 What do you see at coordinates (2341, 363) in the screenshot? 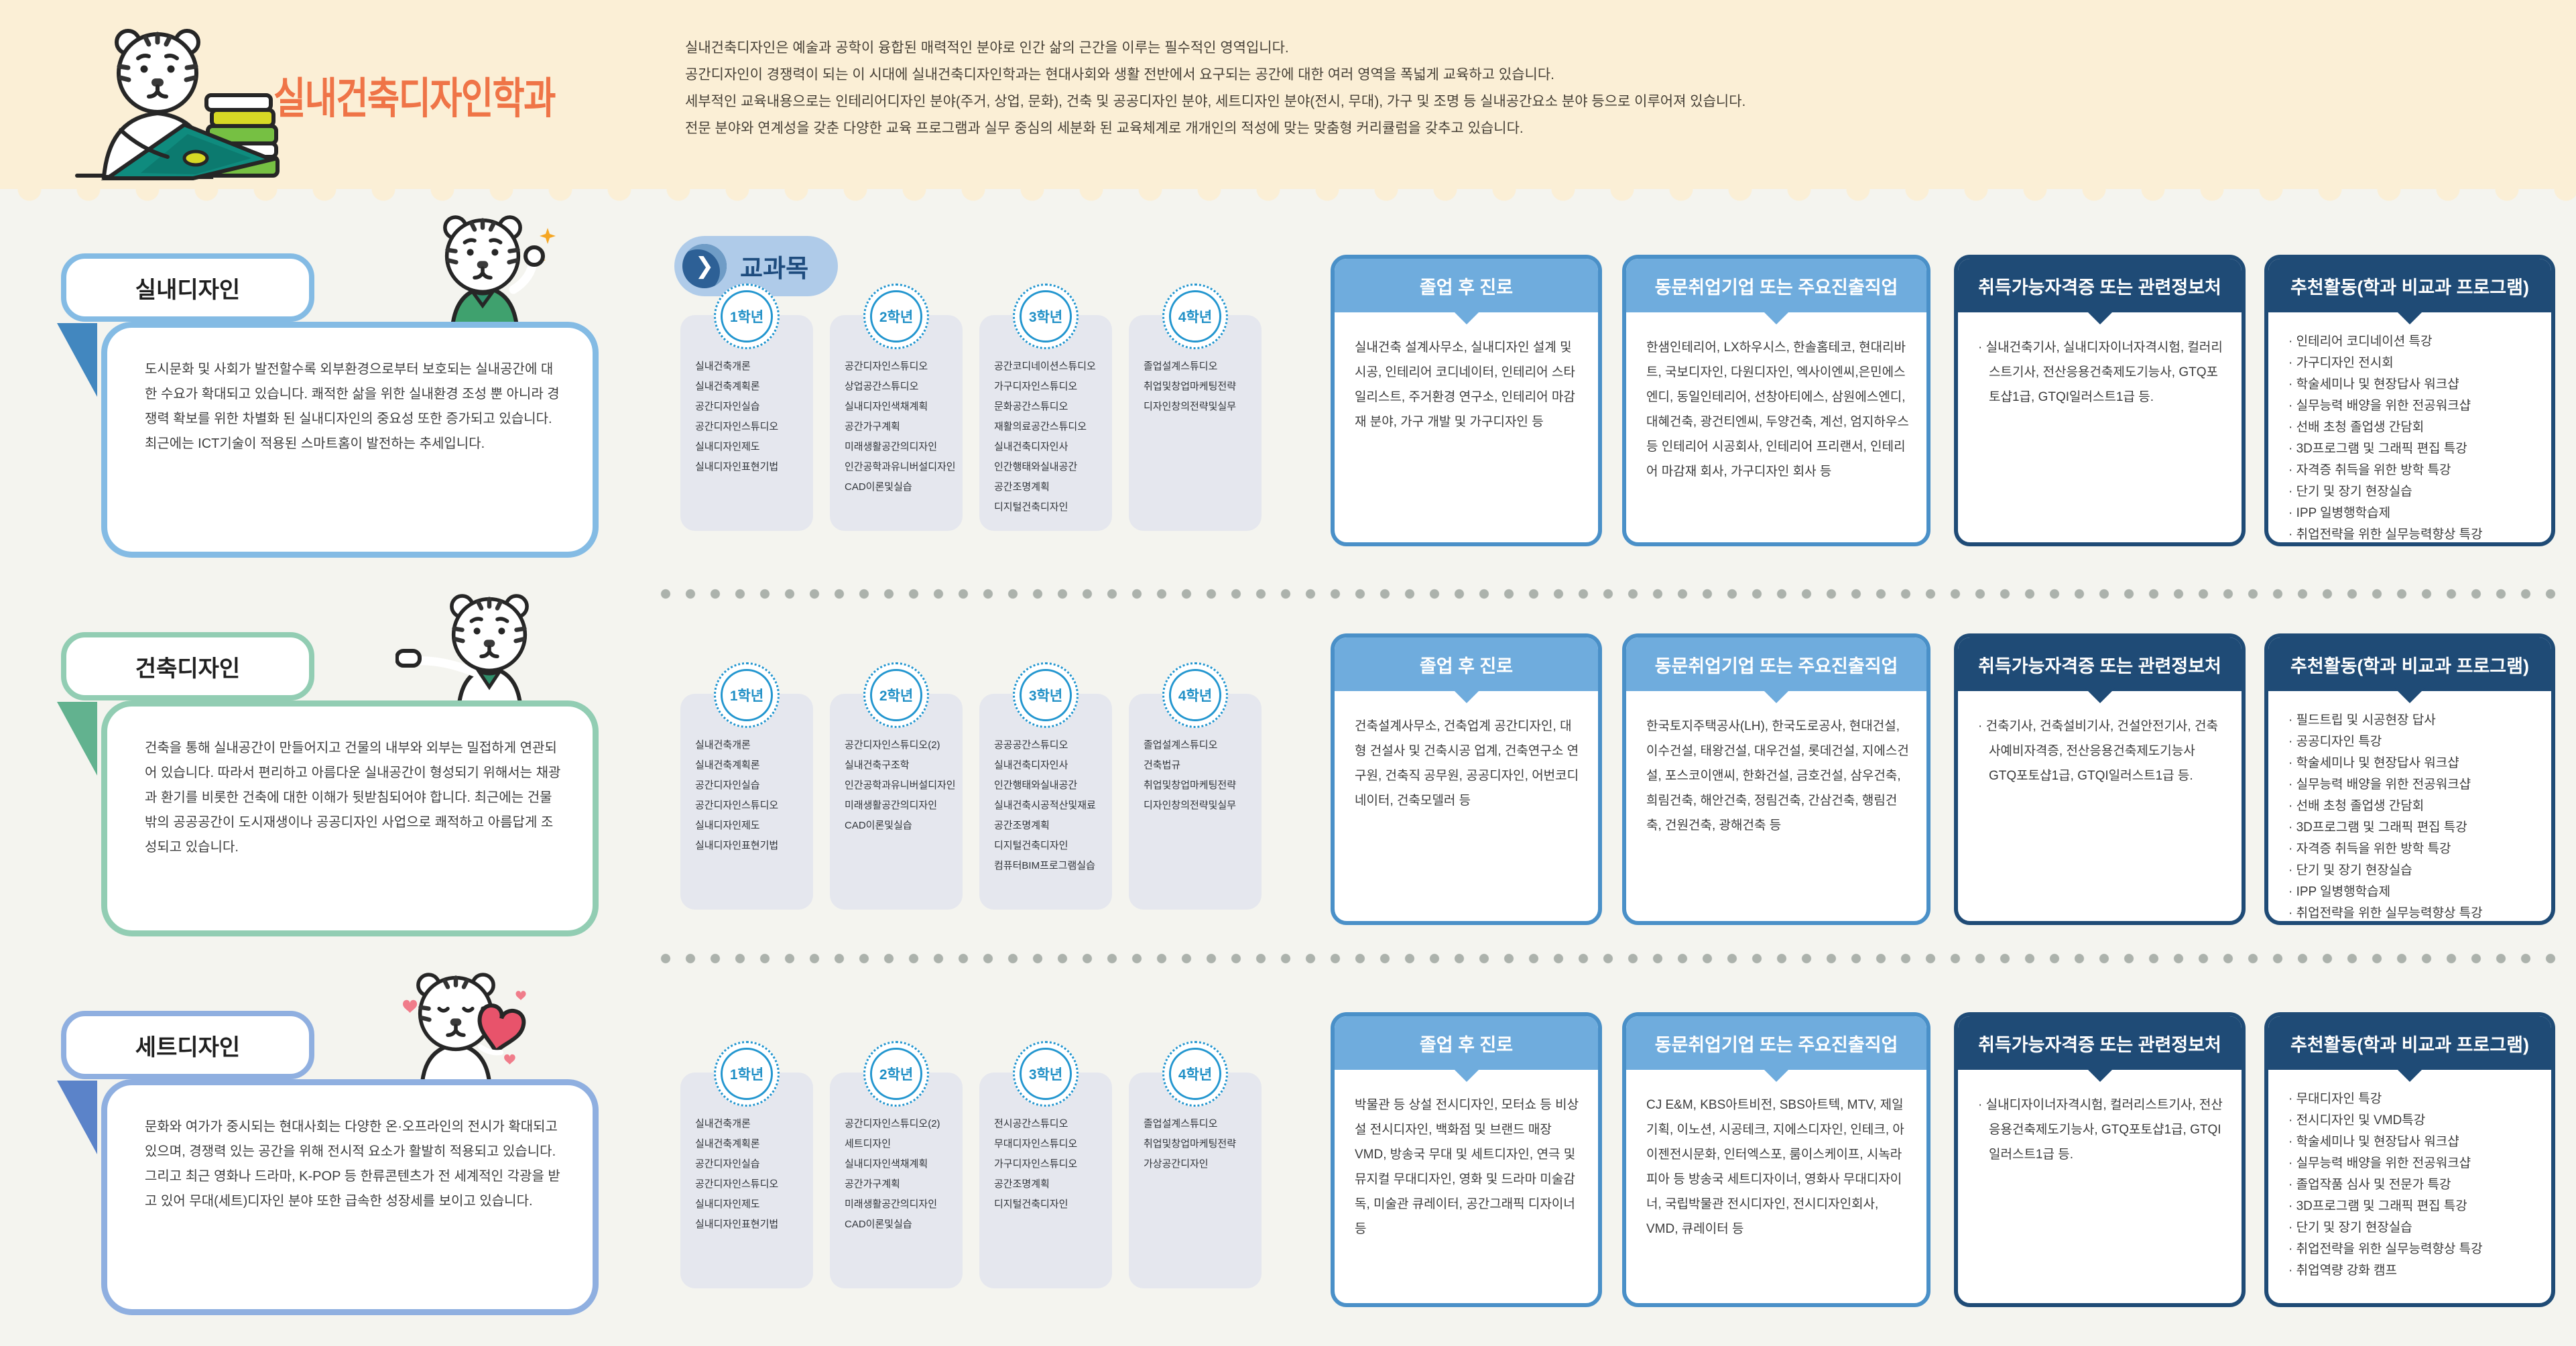
I see `activity-item: · 가구디자인 전시회` at bounding box center [2341, 363].